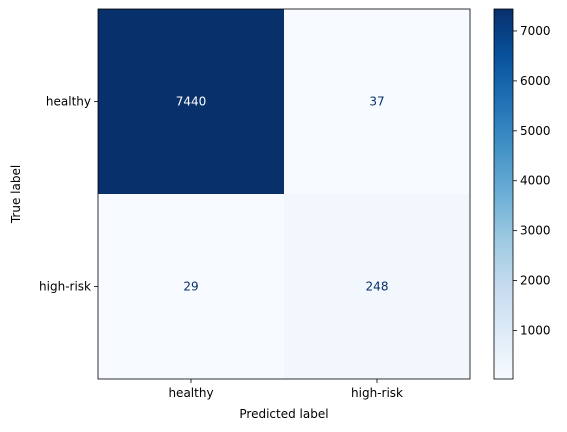 The image size is (567, 432). I want to click on colorbar-ticks: 1000 2000 3000 4000 5000 6000 7000, so click(532, 181).